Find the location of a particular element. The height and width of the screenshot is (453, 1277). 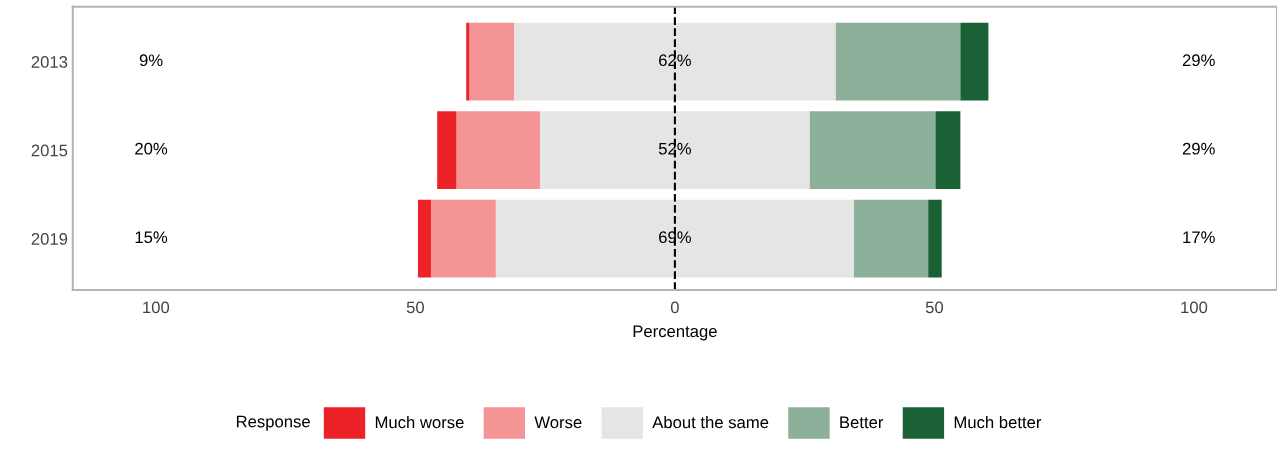

annotation: 9% is located at coordinates (151, 60).